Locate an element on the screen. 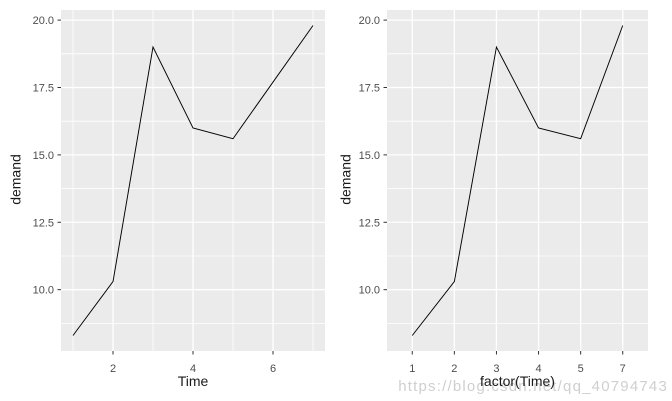  right-chart-x-axis-title: factor(Time) is located at coordinates (517, 381).